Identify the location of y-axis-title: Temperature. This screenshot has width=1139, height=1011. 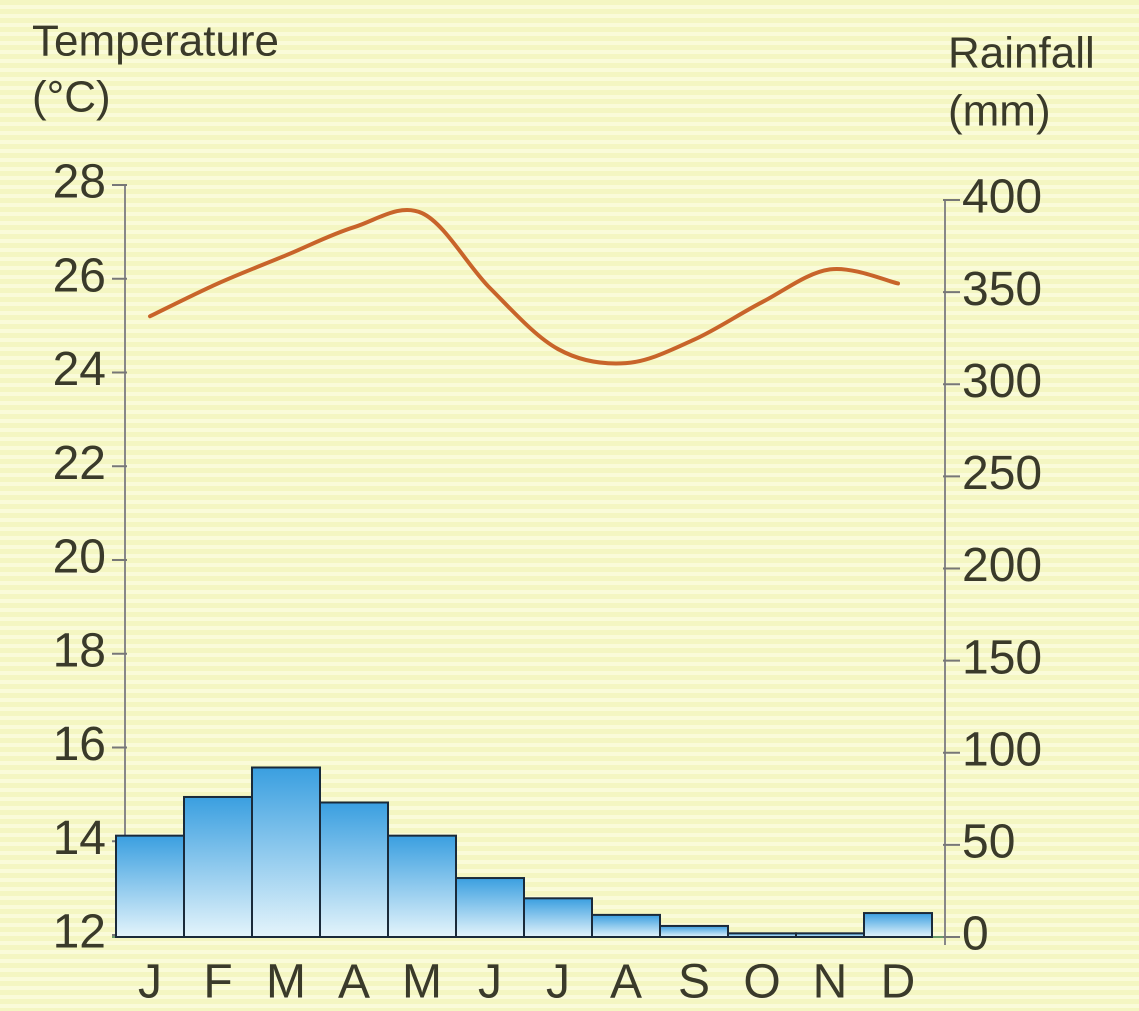
(155, 41).